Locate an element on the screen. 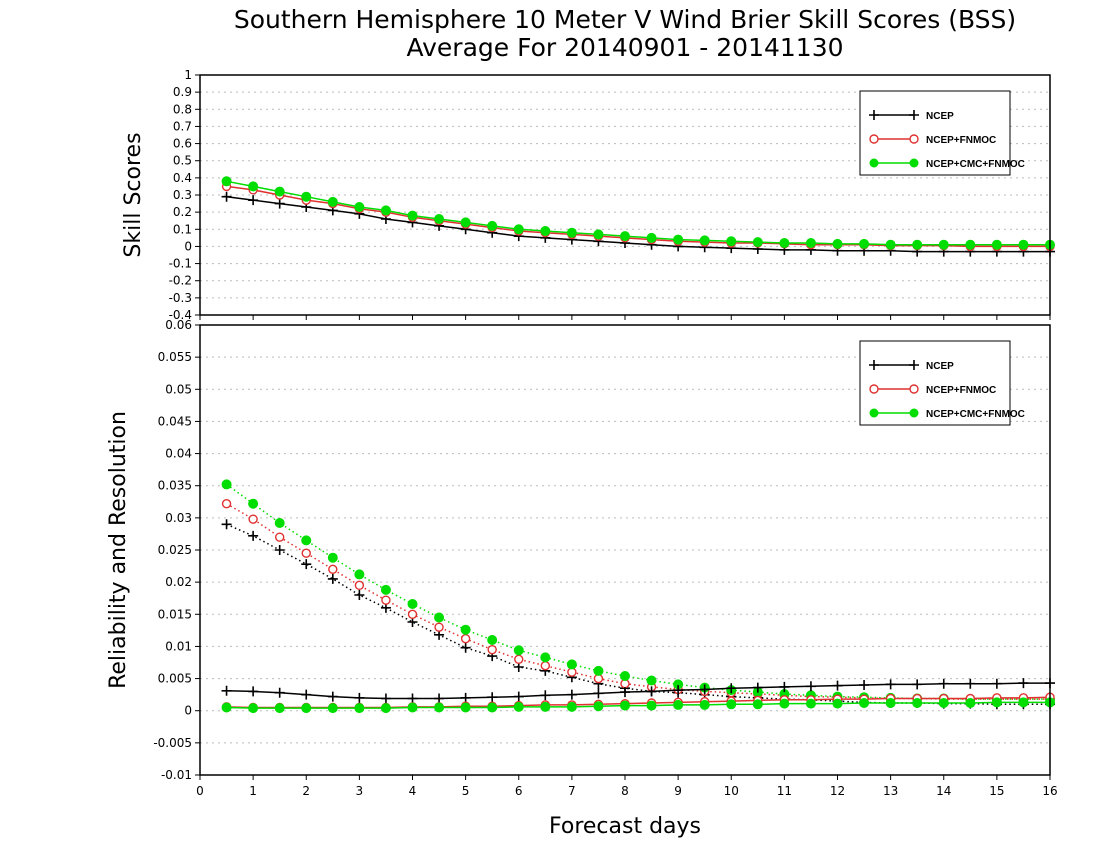 This screenshot has width=1100, height=850. y-tick-label: 0.9 is located at coordinates (182, 92).